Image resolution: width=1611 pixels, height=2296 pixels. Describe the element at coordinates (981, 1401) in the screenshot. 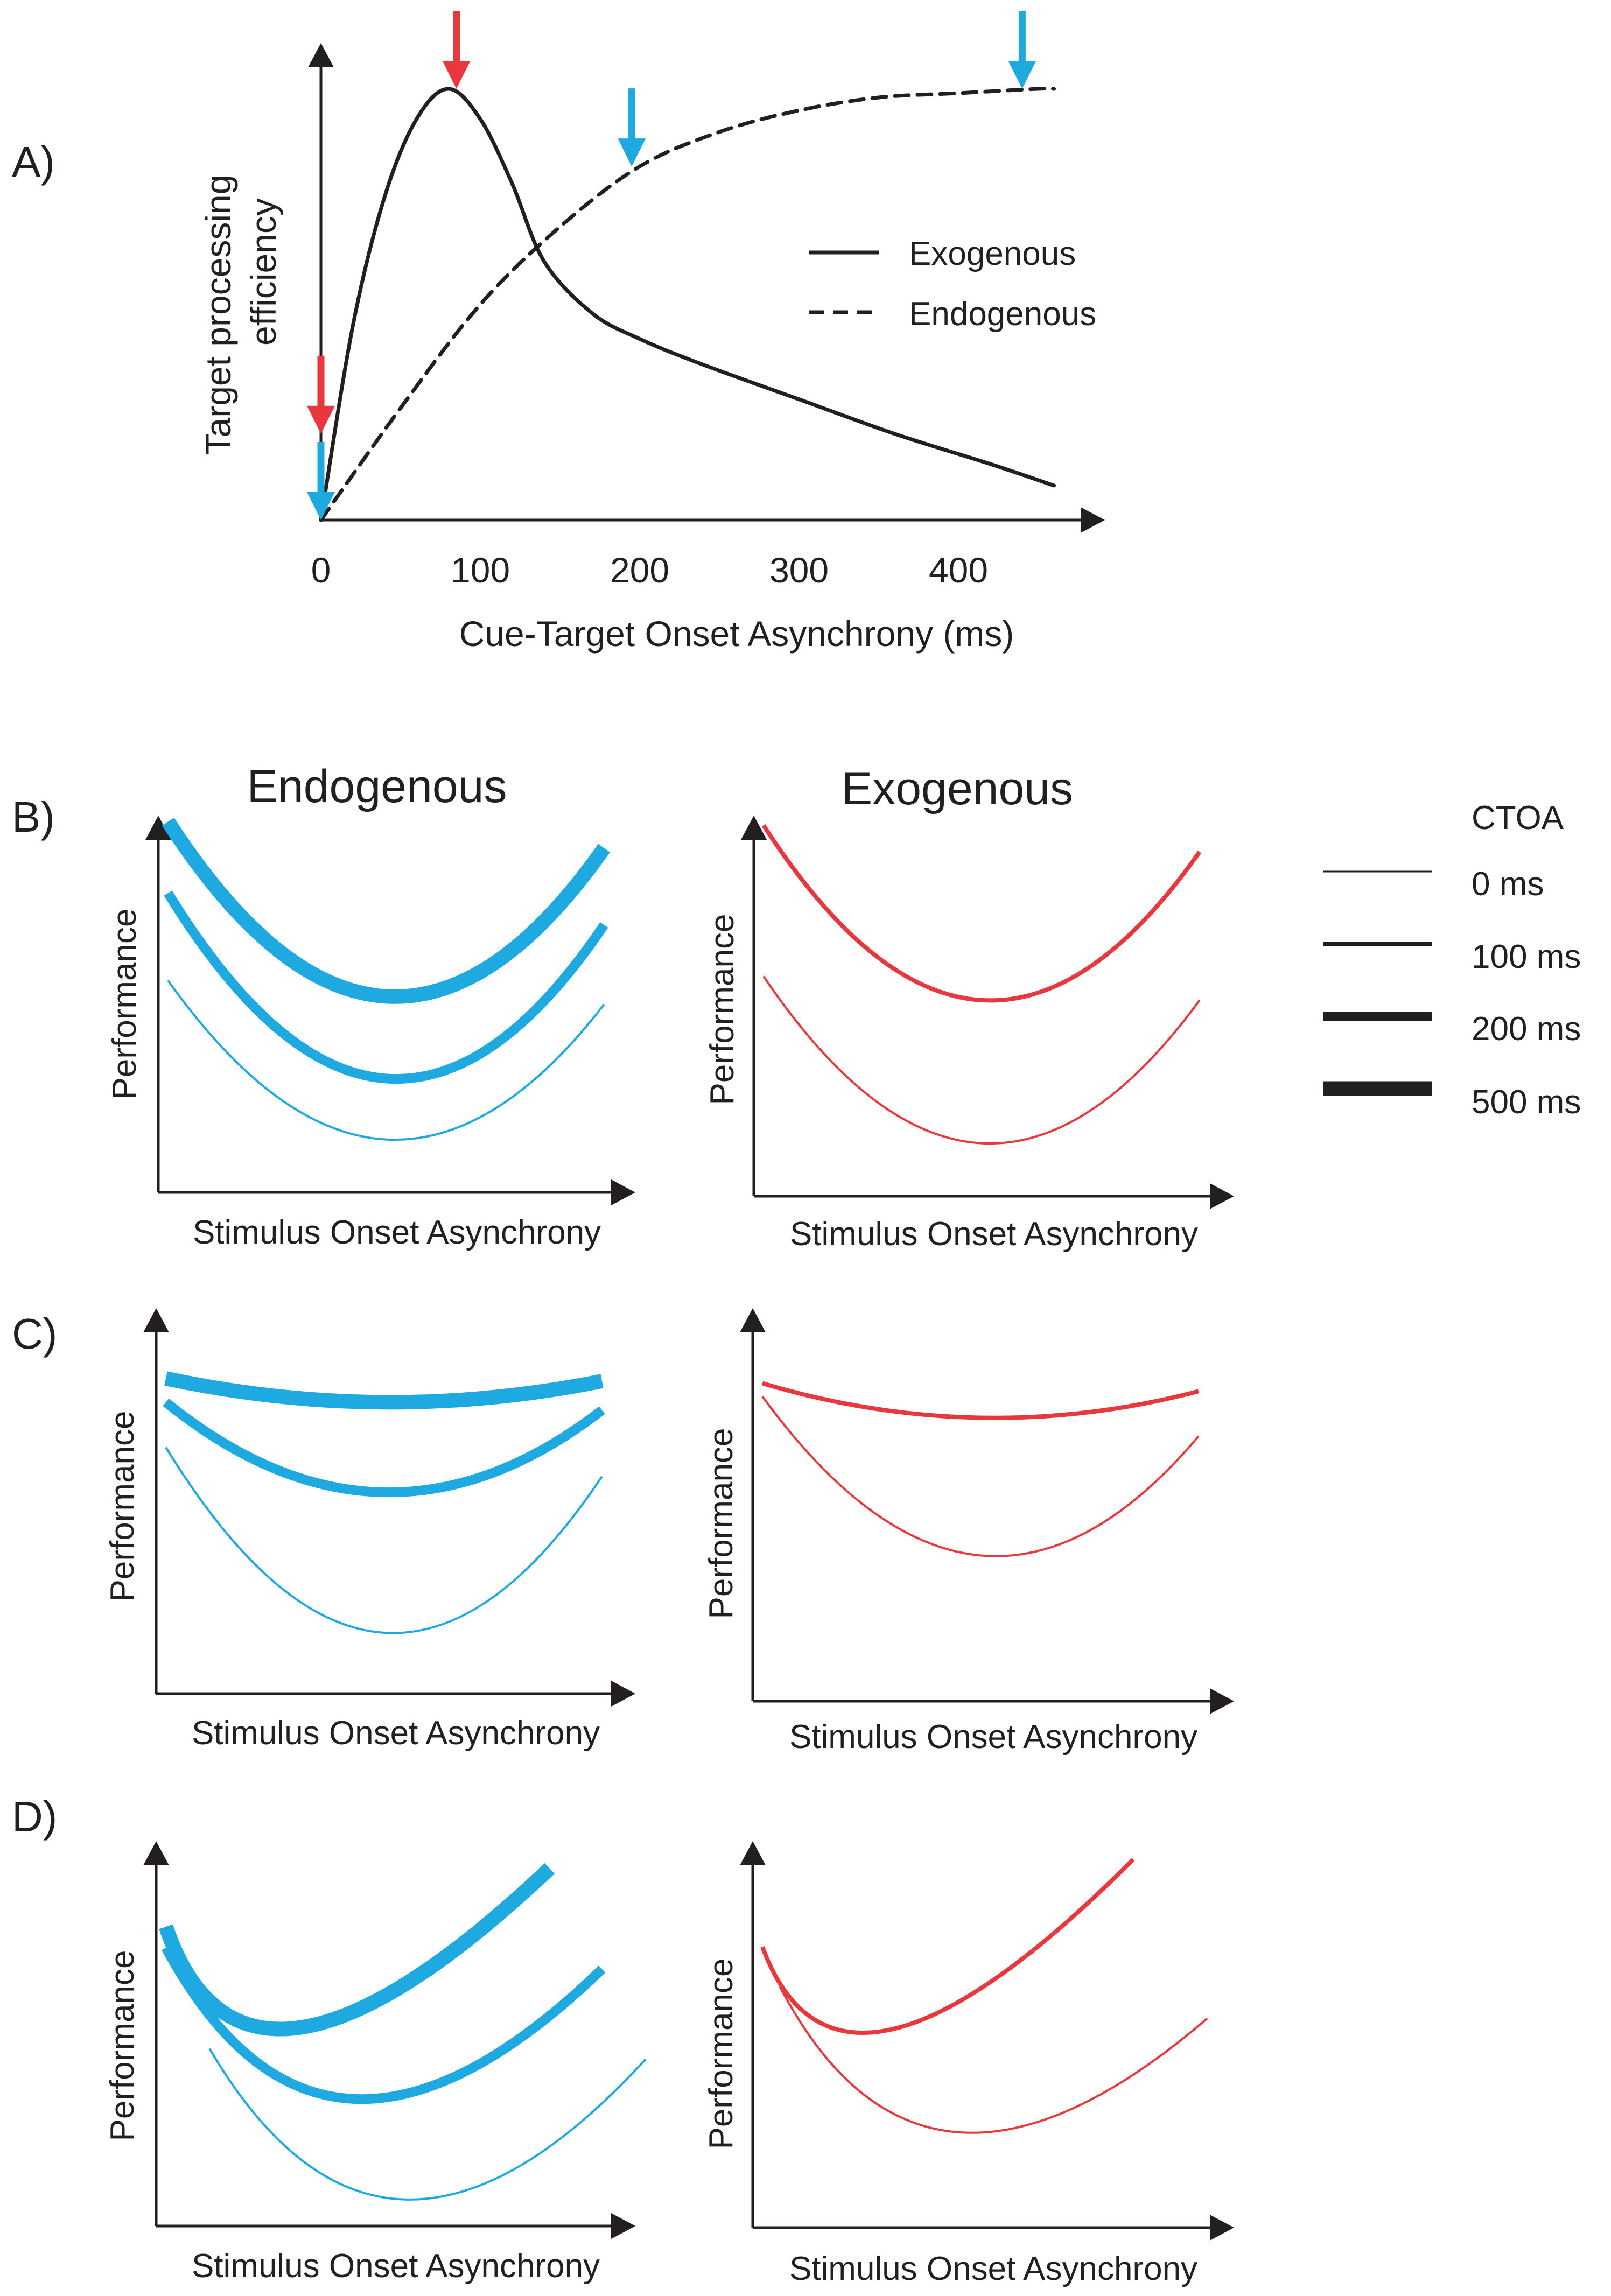

I see `small-c-exo-series-100ms` at that location.